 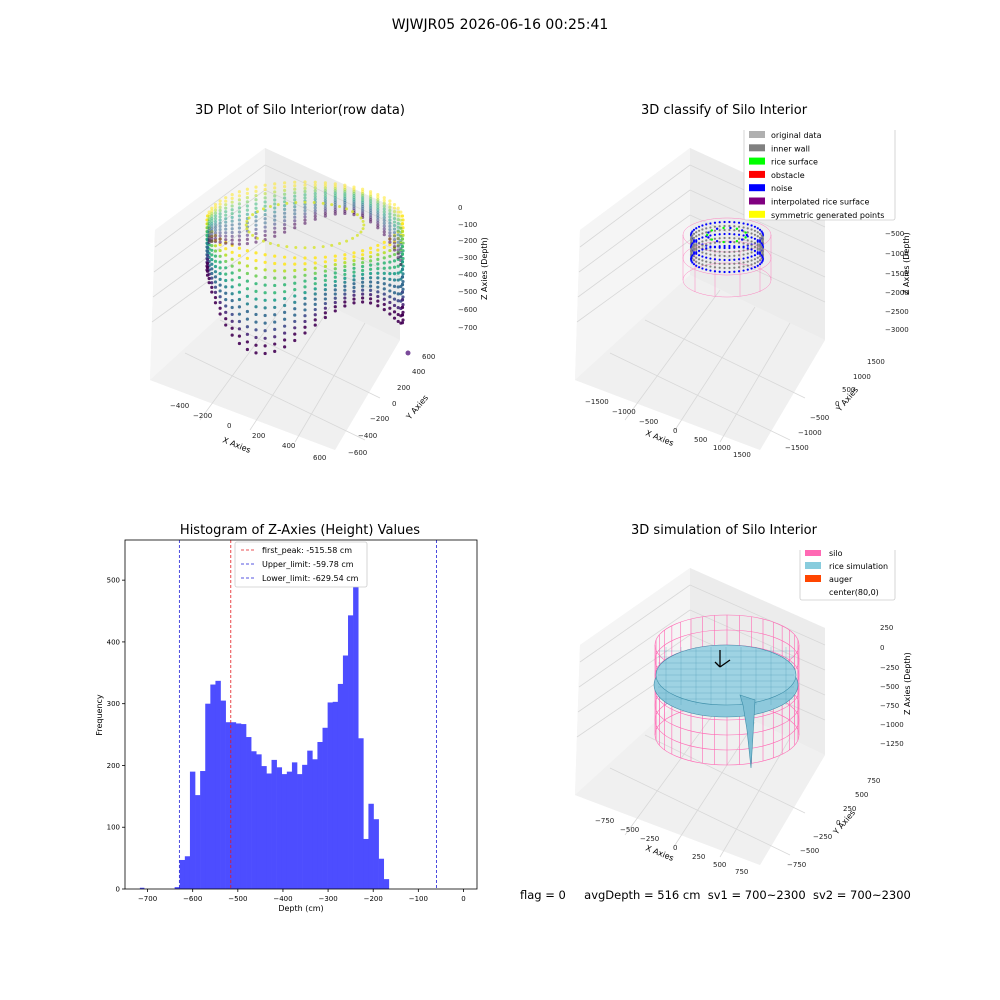 What do you see at coordinates (229, 426) in the screenshot?
I see `raw-xtick: 0` at bounding box center [229, 426].